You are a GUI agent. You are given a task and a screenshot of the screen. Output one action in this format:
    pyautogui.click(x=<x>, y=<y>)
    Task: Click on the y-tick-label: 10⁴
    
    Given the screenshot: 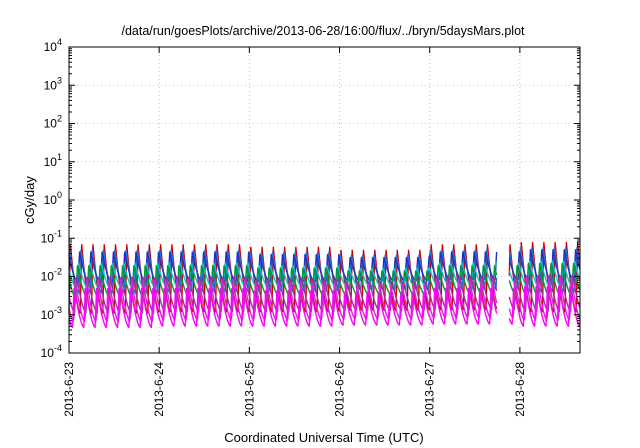 What is the action you would take?
    pyautogui.click(x=53, y=45)
    